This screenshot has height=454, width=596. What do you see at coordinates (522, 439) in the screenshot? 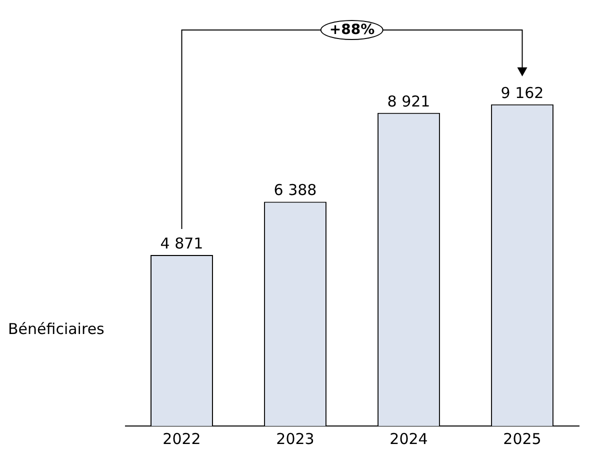
I see `x-tick-label: 2025` at bounding box center [522, 439].